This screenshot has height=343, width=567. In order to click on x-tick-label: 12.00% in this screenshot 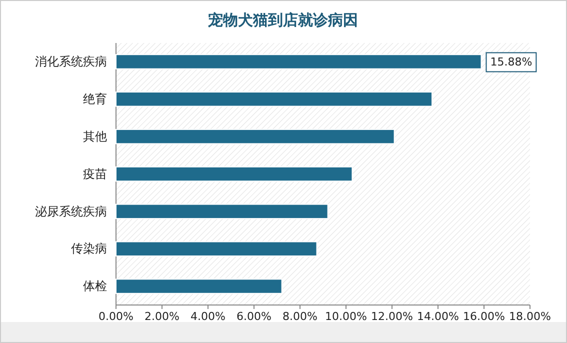, I will do `click(392, 316)`.